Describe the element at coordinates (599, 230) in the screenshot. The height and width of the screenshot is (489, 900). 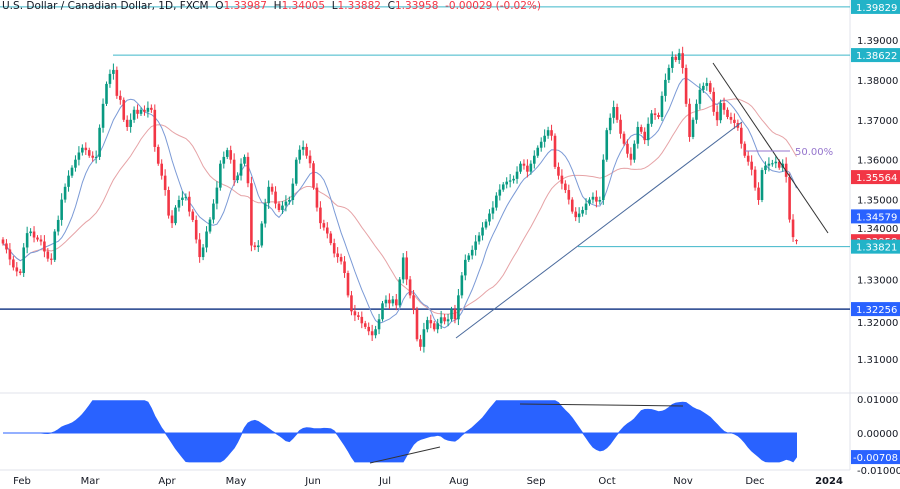
I see `uptrend-line` at that location.